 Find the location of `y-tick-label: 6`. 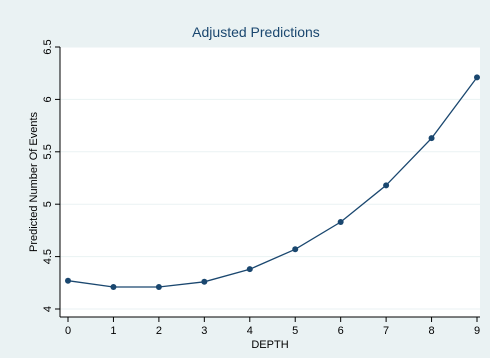

y-tick-label: 6 is located at coordinates (48, 99).